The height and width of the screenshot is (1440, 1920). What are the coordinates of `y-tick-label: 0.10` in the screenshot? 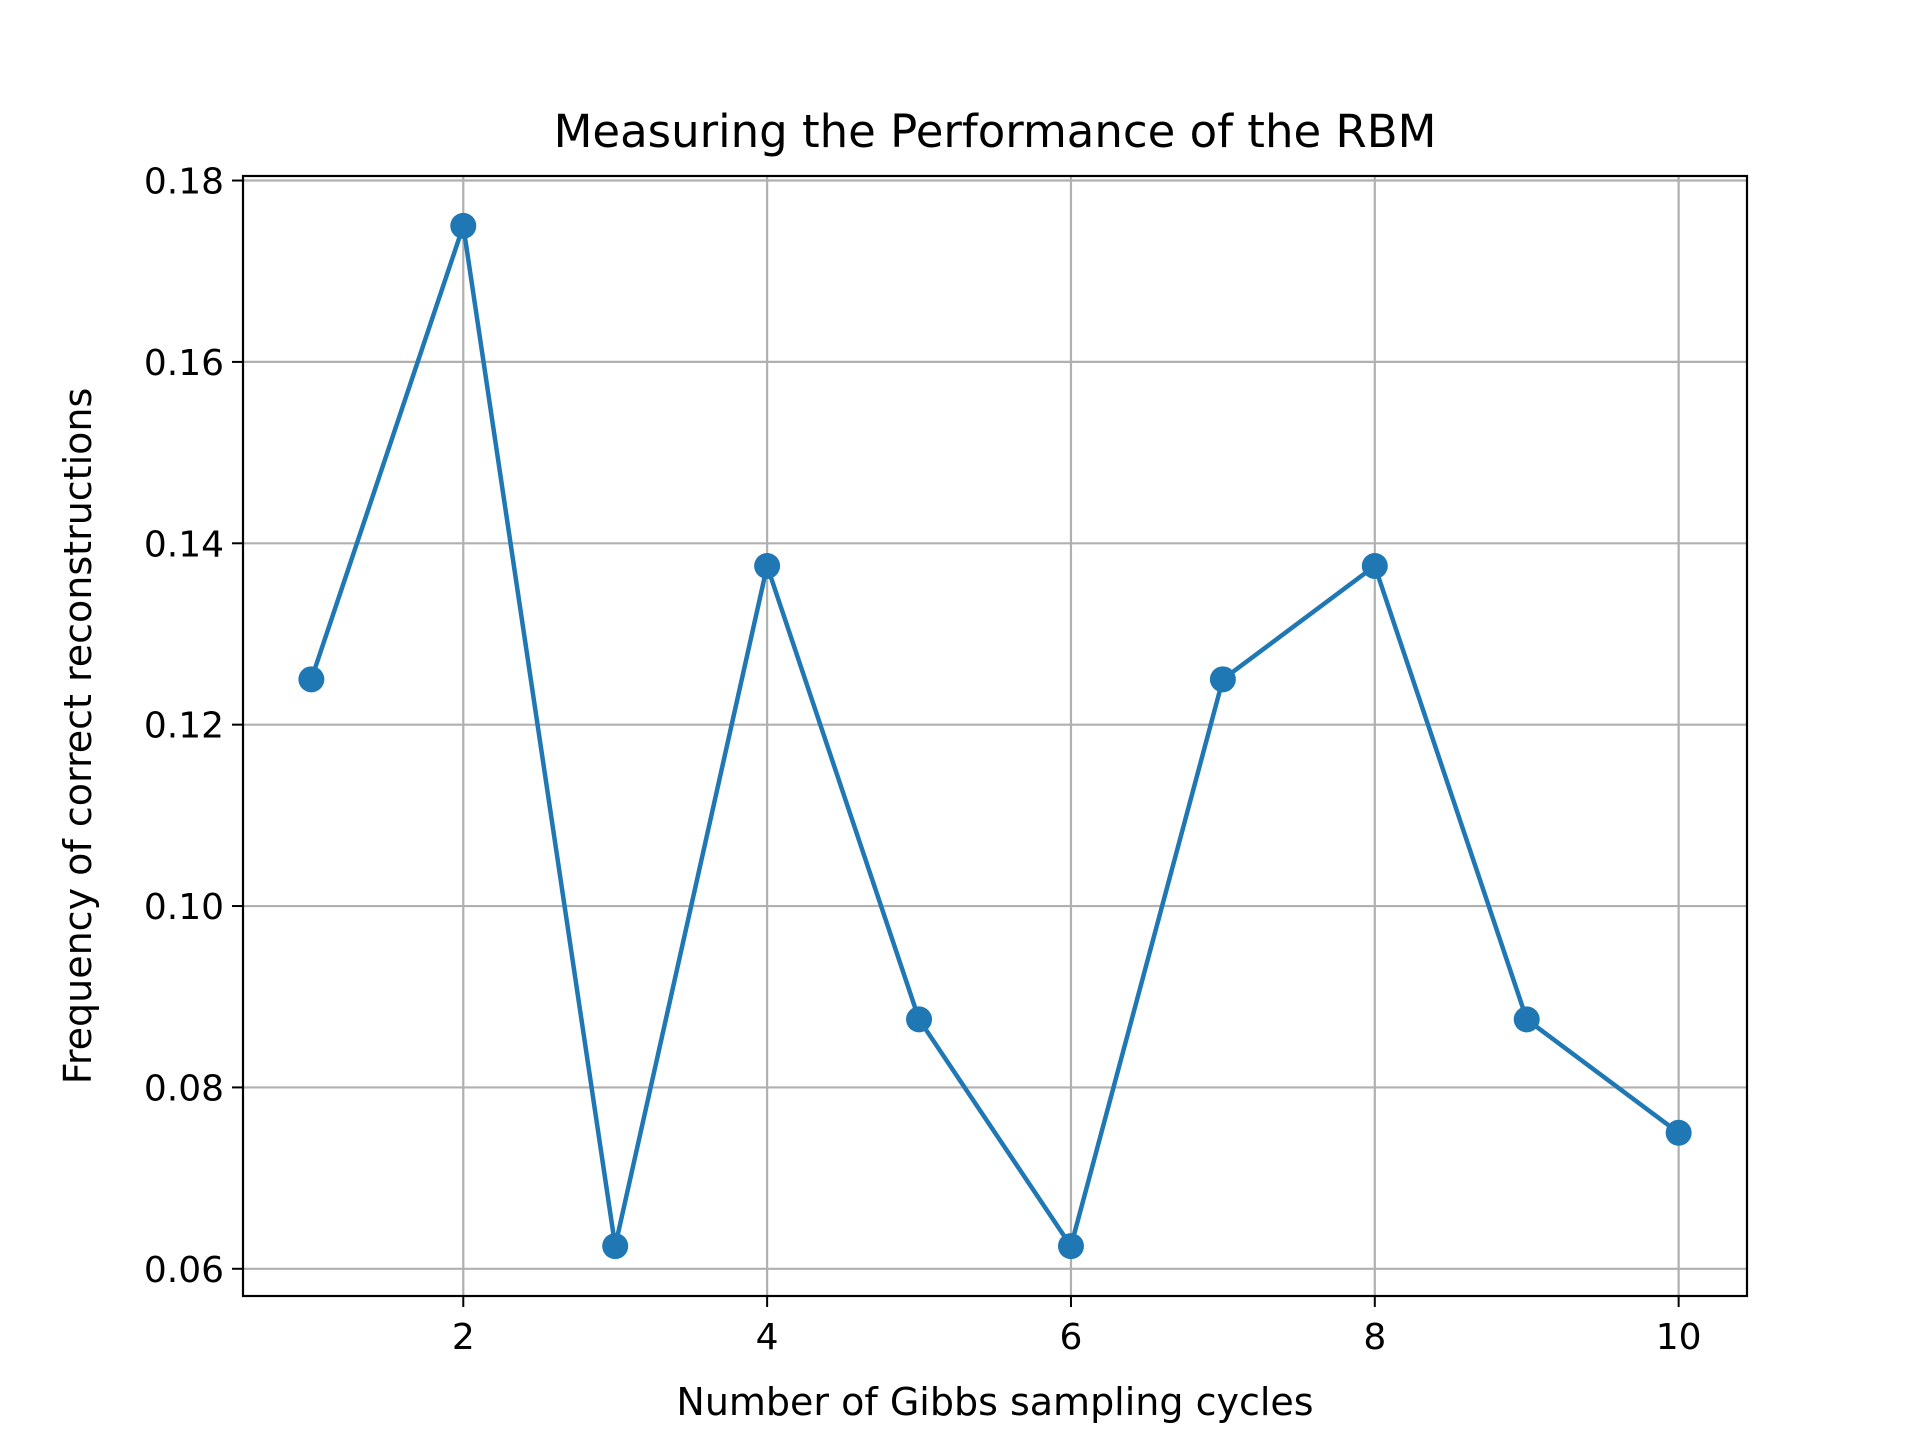 It's located at (184, 907).